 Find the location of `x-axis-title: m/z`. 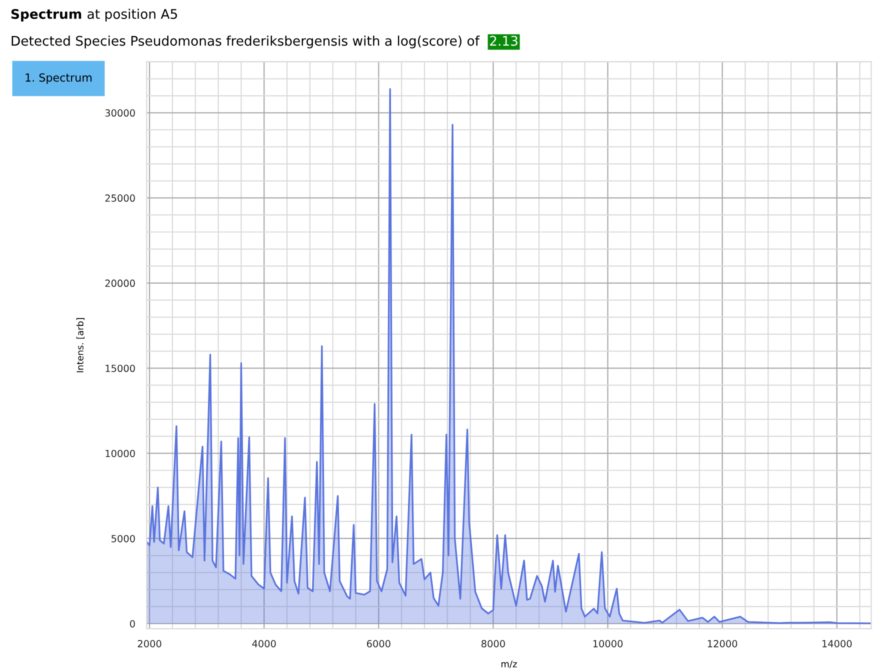

x-axis-title: m/z is located at coordinates (509, 664).